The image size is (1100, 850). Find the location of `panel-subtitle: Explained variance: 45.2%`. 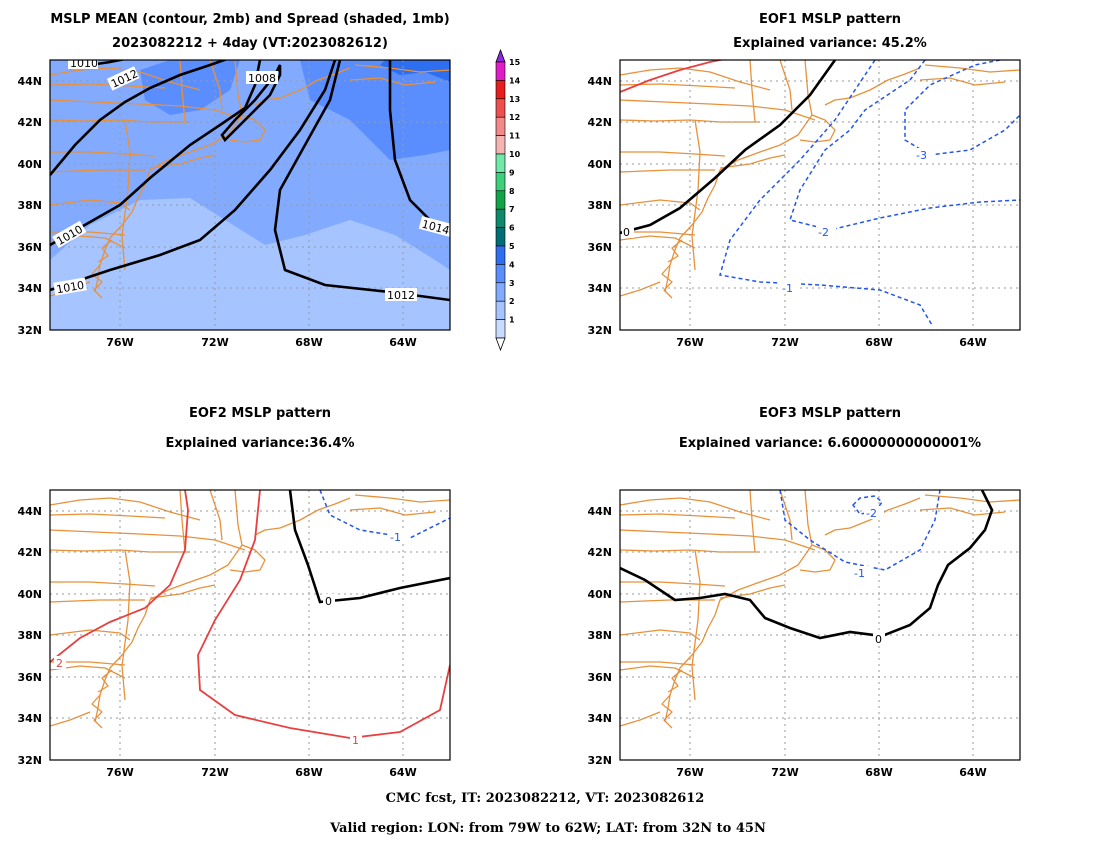

panel-subtitle: Explained variance: 45.2% is located at coordinates (830, 43).